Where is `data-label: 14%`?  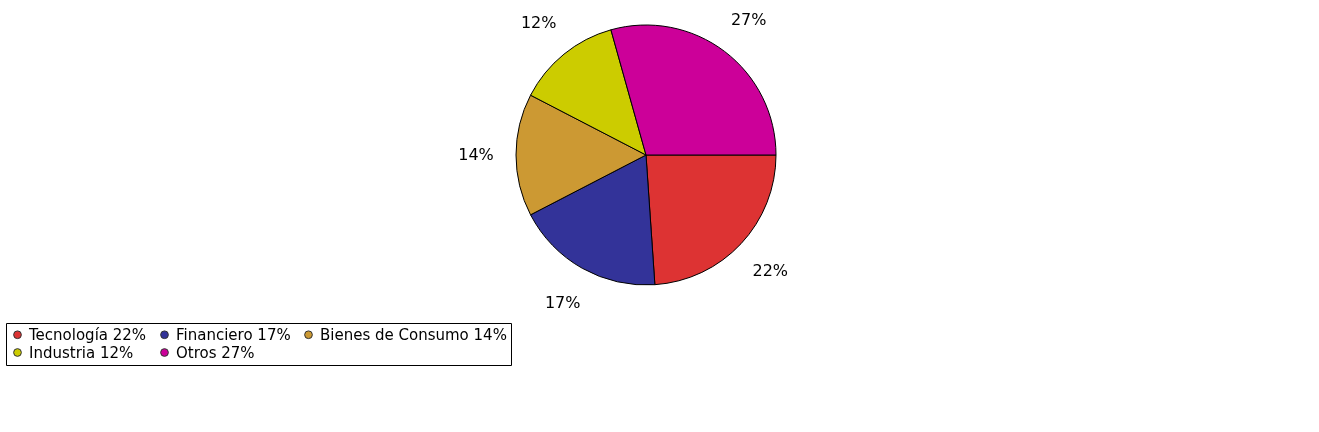 data-label: 14% is located at coordinates (476, 154).